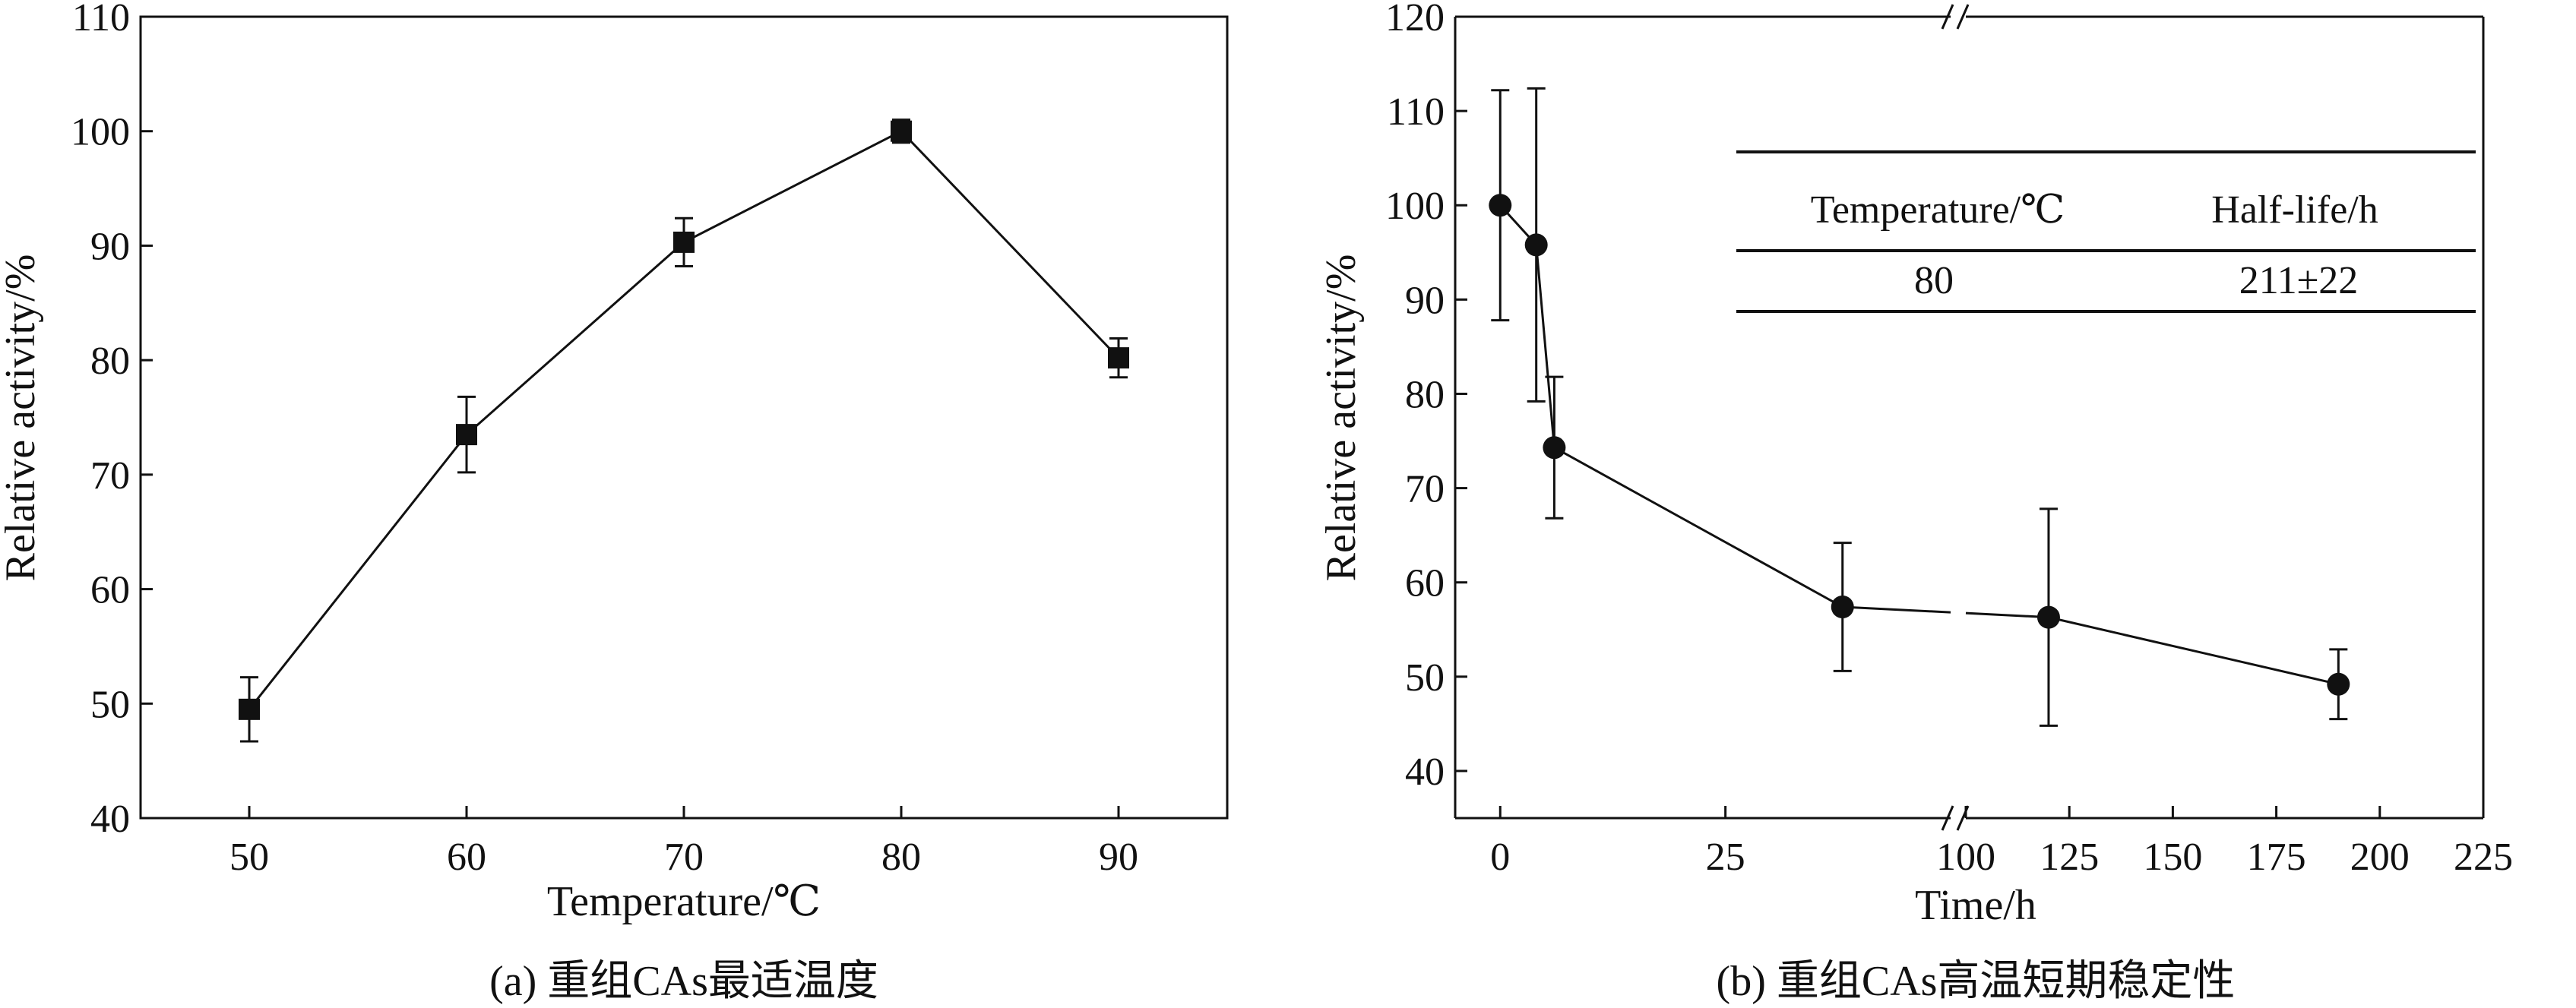 The height and width of the screenshot is (1008, 2576). I want to click on panel-b-y-axis: 40 50 60 70 80 90 100 110 120, so click(1426, 397).